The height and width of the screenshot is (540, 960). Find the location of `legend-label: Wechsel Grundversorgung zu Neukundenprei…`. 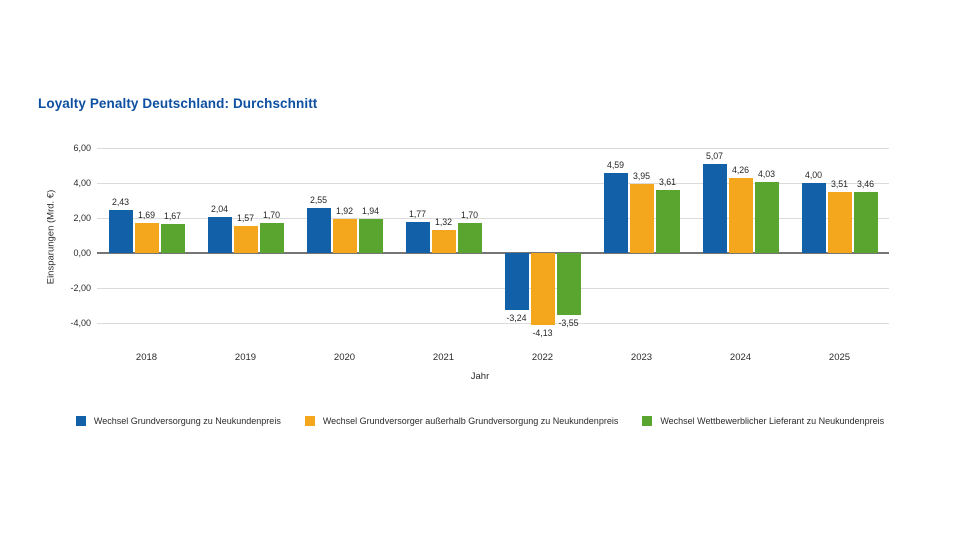

legend-label: Wechsel Grundversorgung zu Neukundenprei… is located at coordinates (187, 421).